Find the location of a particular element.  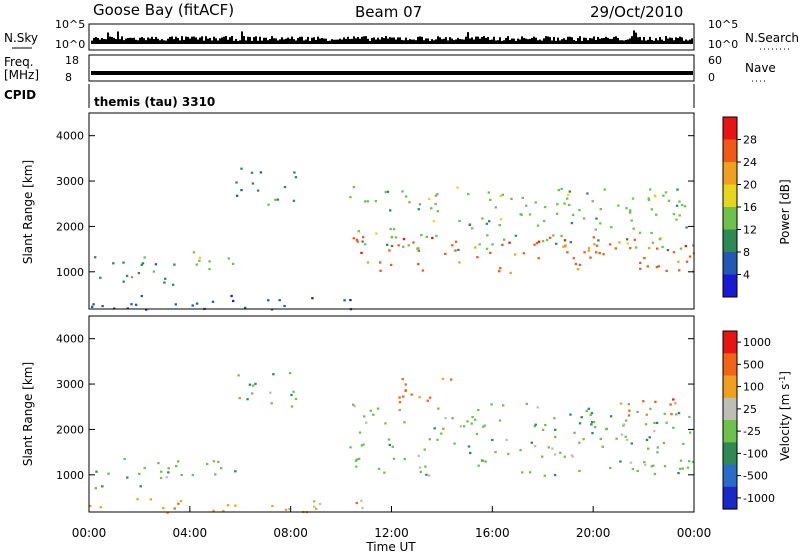

nsearch-tick-top: 10^5 is located at coordinates (723, 24).